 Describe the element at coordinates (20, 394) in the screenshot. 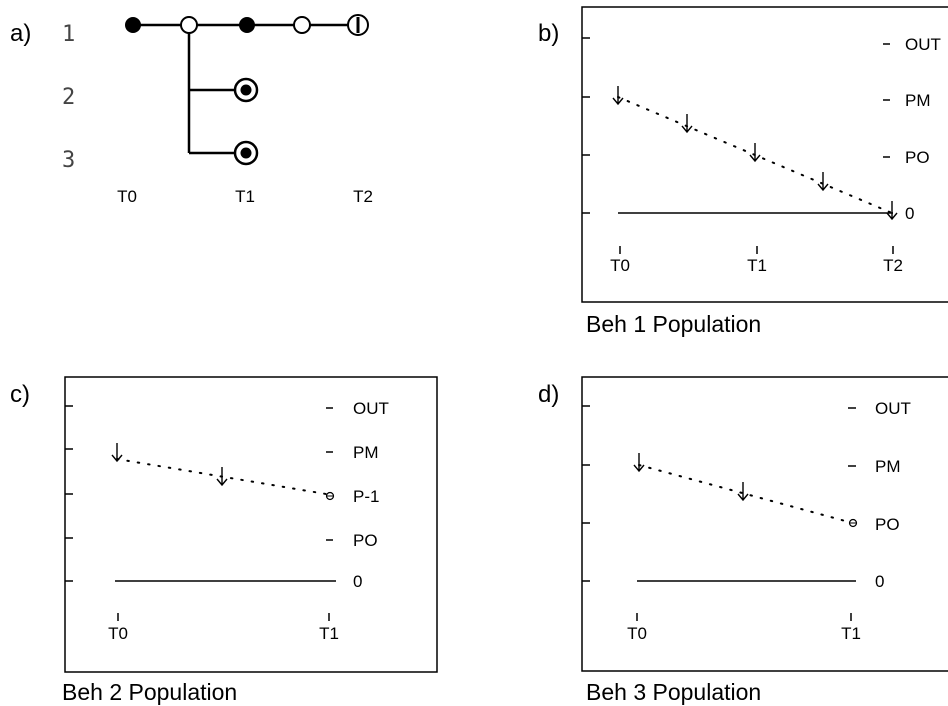

I see `panel-c-label: c)` at that location.